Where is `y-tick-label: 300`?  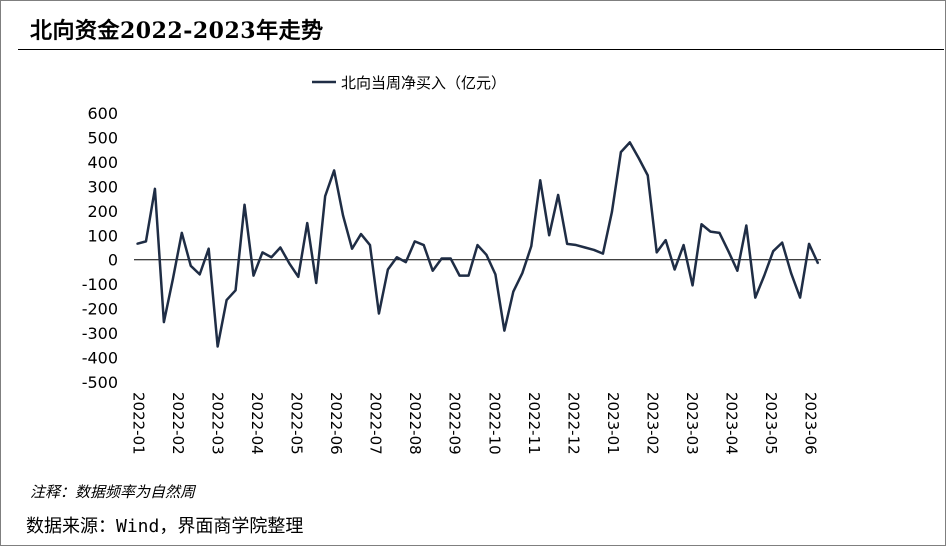 y-tick-label: 300 is located at coordinates (102, 186).